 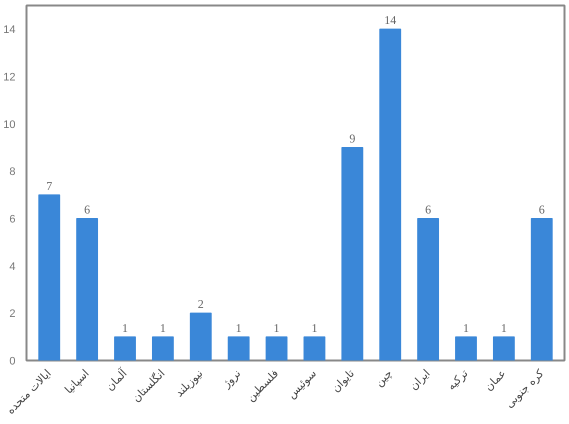 What do you see at coordinates (189, 383) in the screenshot?
I see `x-tick-label: نیوزیلند` at bounding box center [189, 383].